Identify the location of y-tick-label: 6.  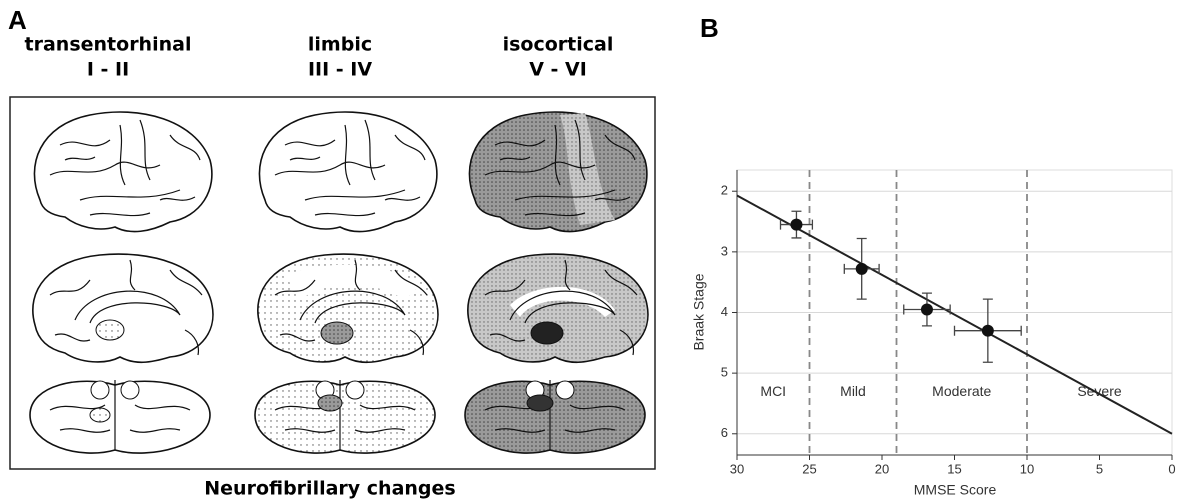
(724, 432).